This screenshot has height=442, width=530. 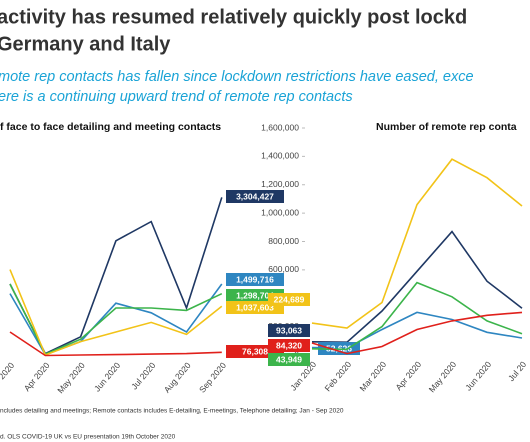 I want to click on x-tick-label: Mar 2020, so click(x=373, y=376).